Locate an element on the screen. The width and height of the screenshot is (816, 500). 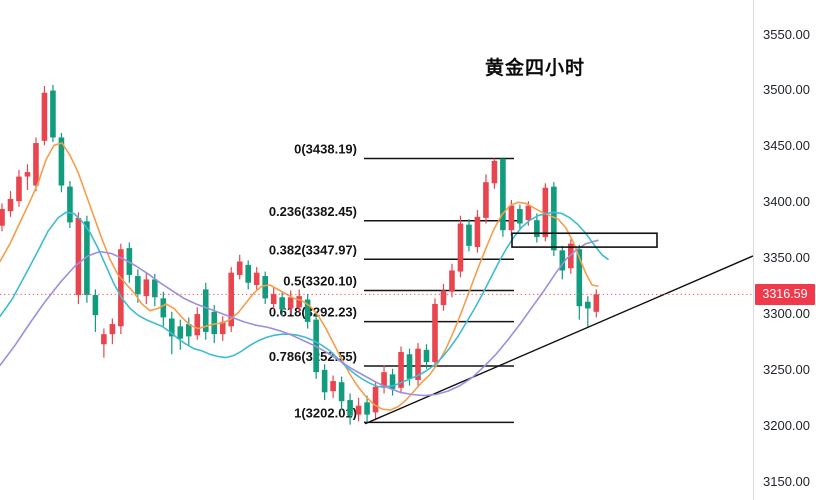
price-axis-tick-label: 3350.00 is located at coordinates (786, 258).